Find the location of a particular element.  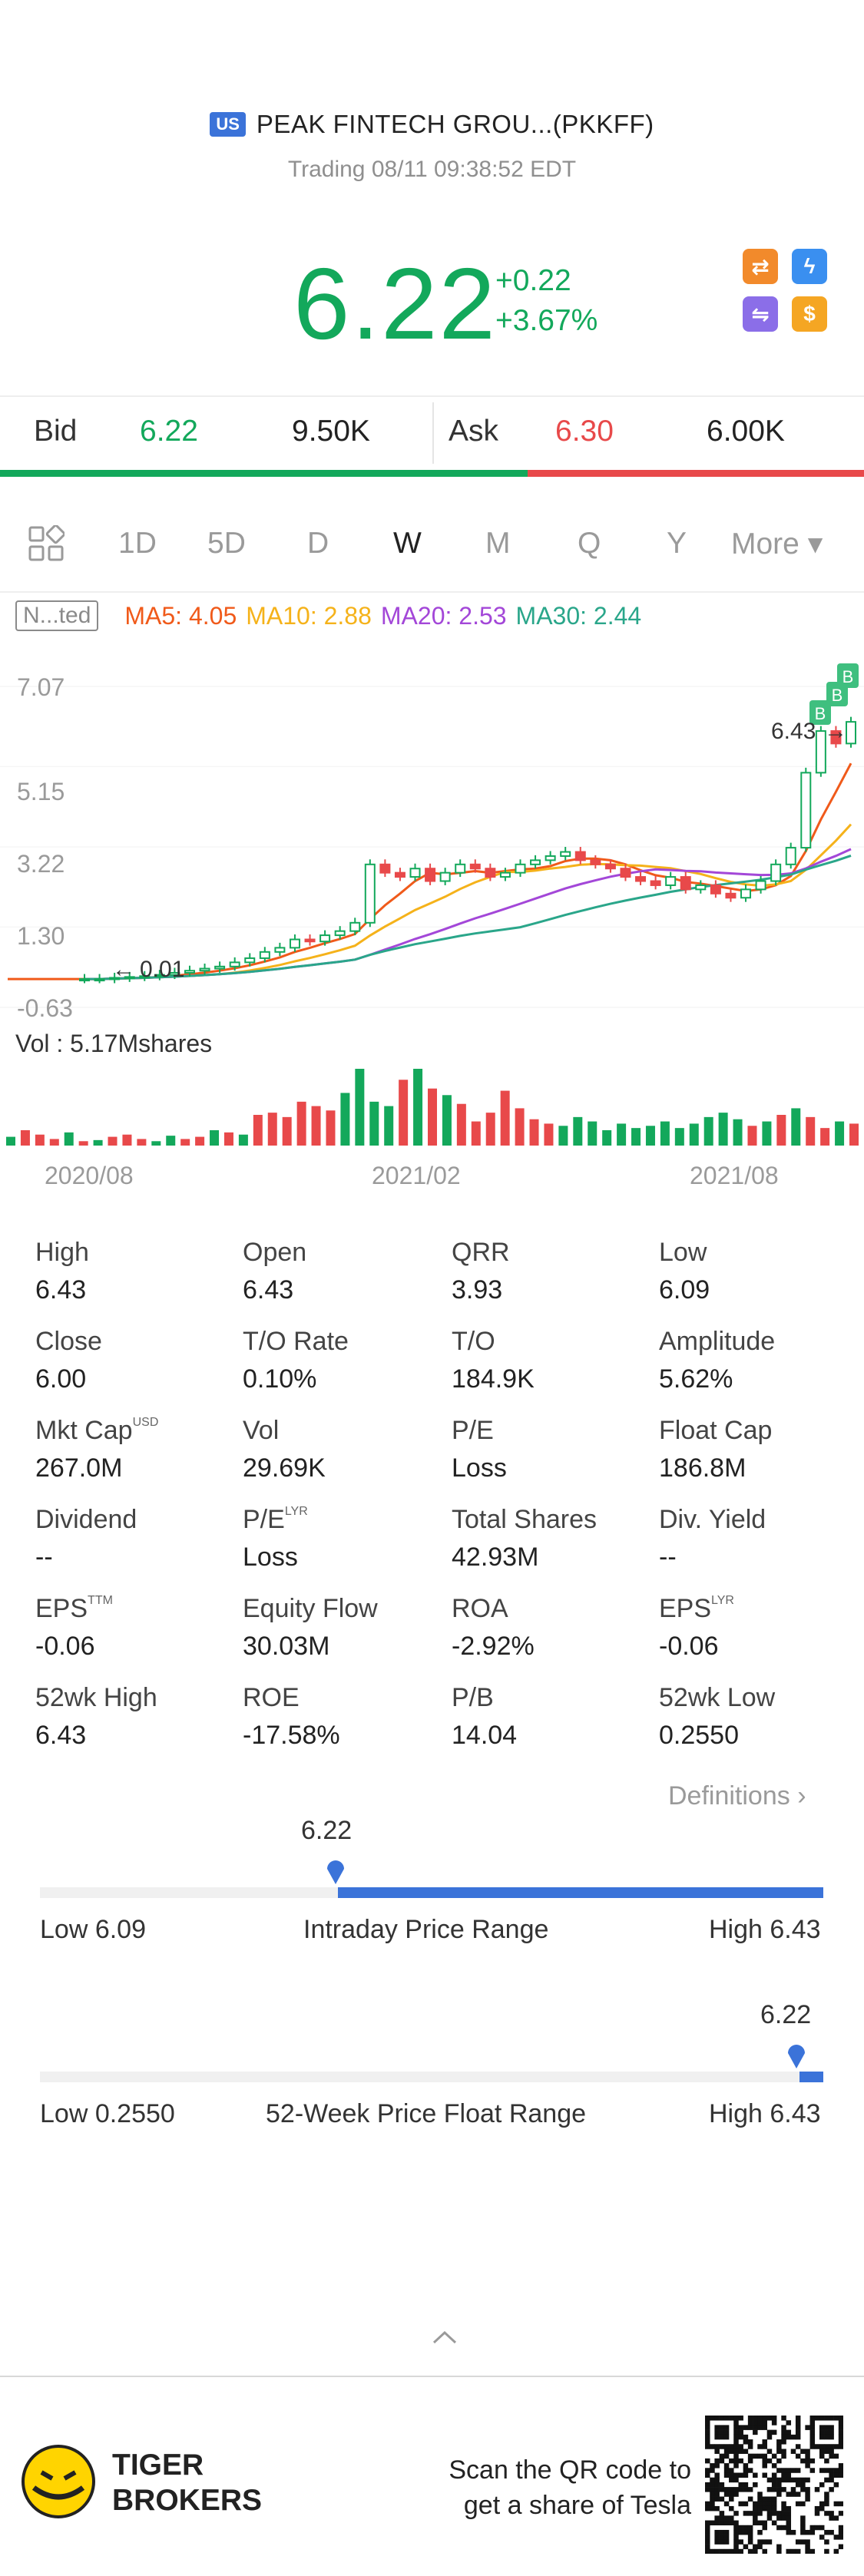

swap-icon: ⇄ is located at coordinates (760, 266).